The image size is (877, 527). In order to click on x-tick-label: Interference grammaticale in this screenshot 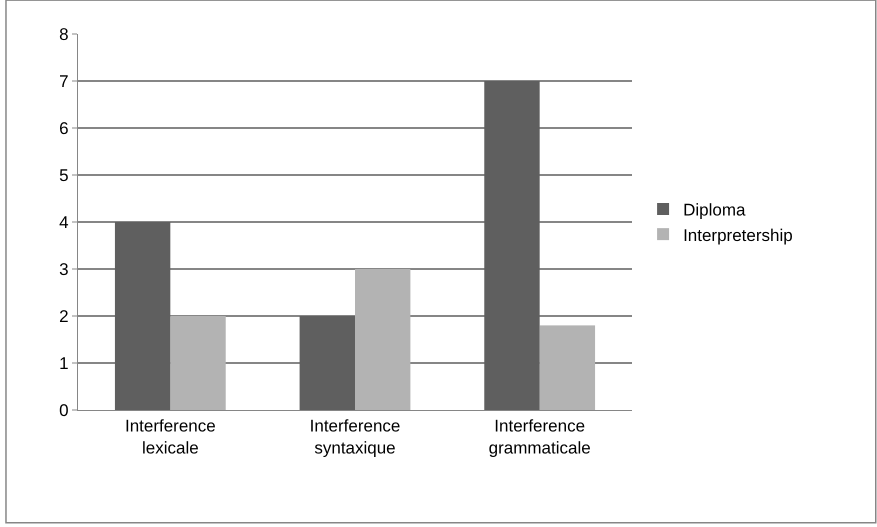, I will do `click(539, 437)`.